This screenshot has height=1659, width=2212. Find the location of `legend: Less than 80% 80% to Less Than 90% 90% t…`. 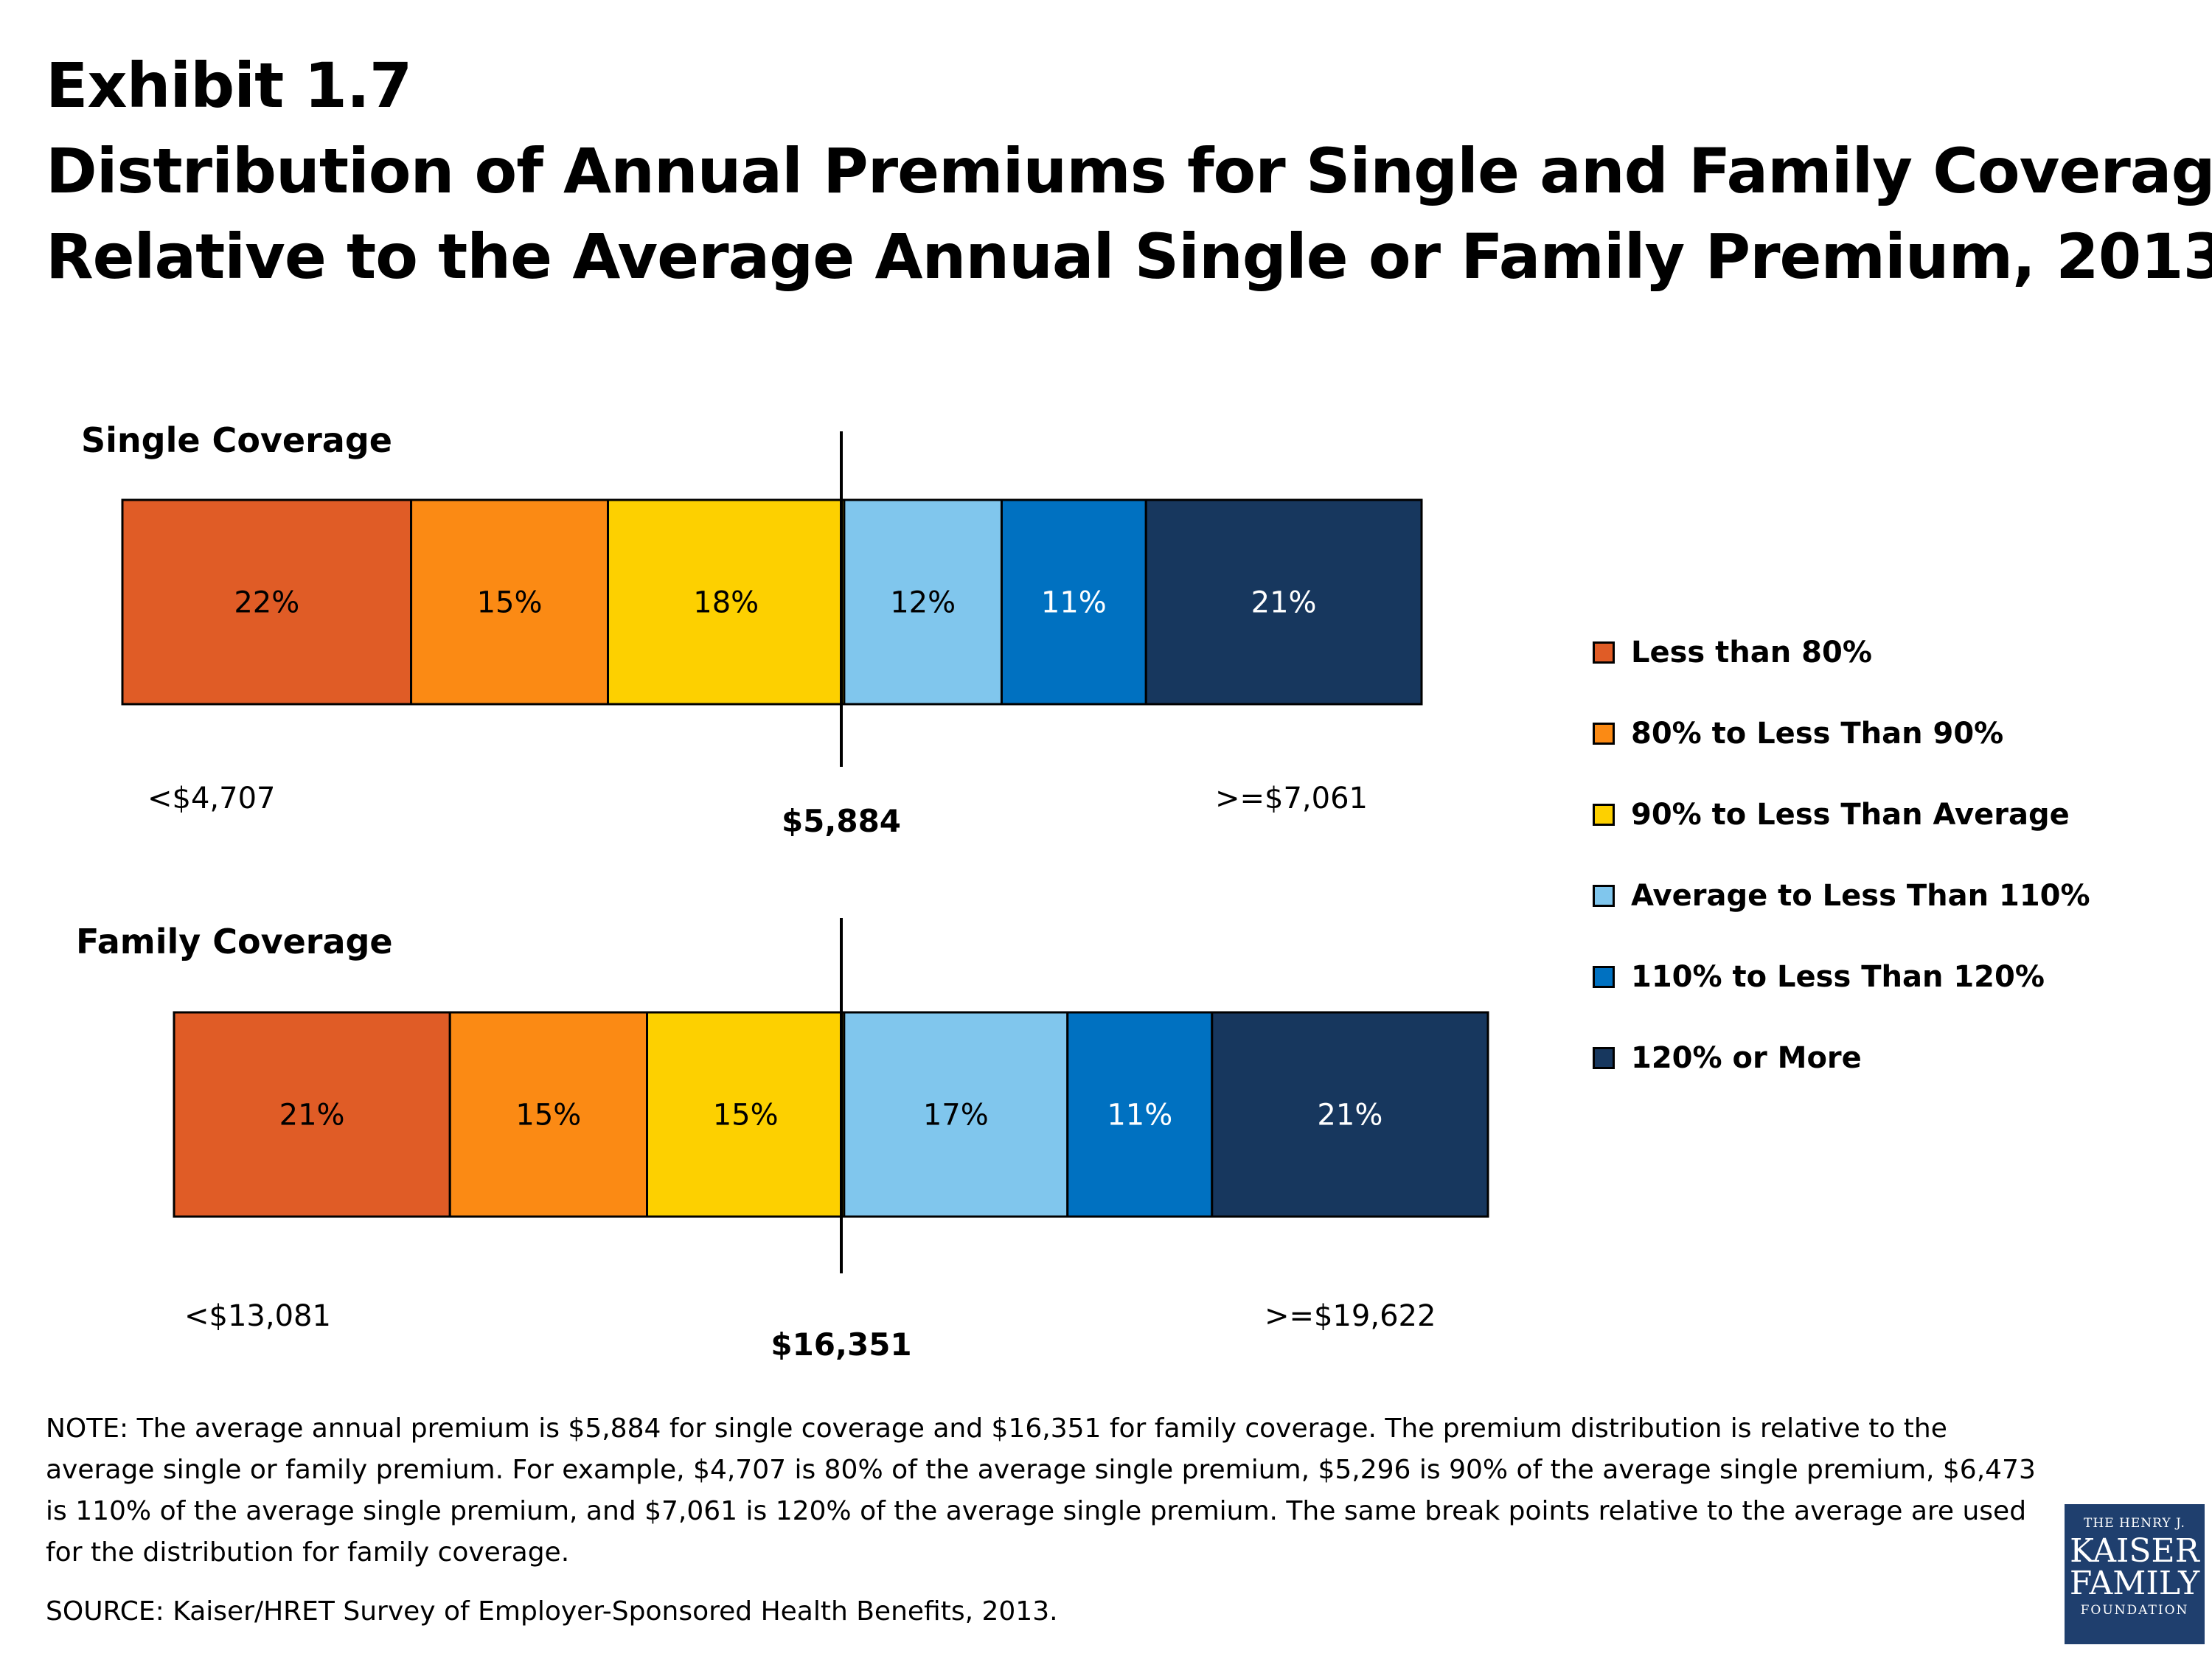

legend: Less than 80% 80% to Less Than 90% 90% t… is located at coordinates (1841, 855).